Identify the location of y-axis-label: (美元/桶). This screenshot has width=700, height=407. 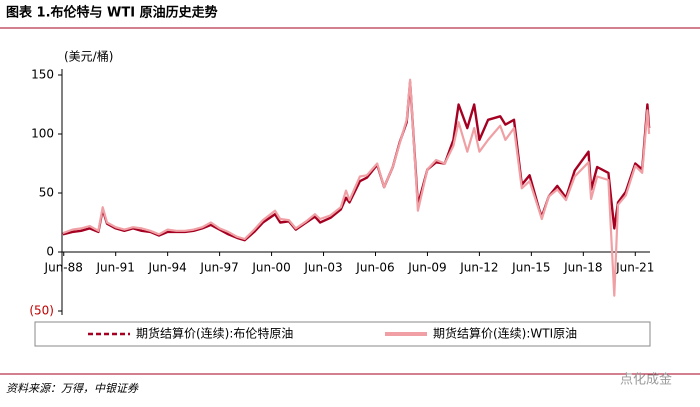
(88, 56).